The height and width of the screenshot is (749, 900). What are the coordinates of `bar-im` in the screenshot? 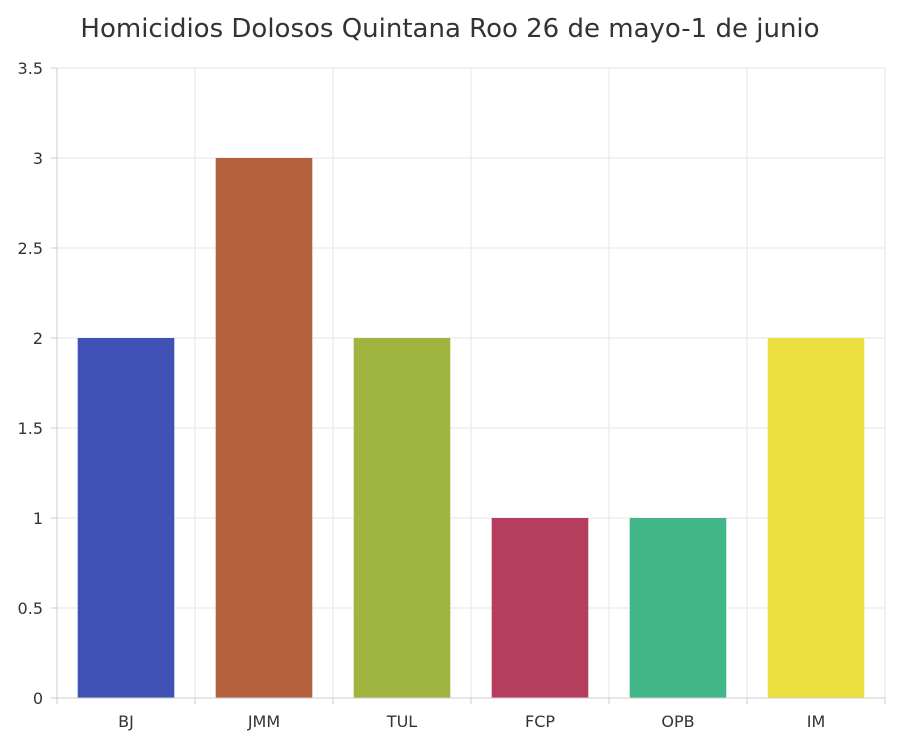 It's located at (816, 518).